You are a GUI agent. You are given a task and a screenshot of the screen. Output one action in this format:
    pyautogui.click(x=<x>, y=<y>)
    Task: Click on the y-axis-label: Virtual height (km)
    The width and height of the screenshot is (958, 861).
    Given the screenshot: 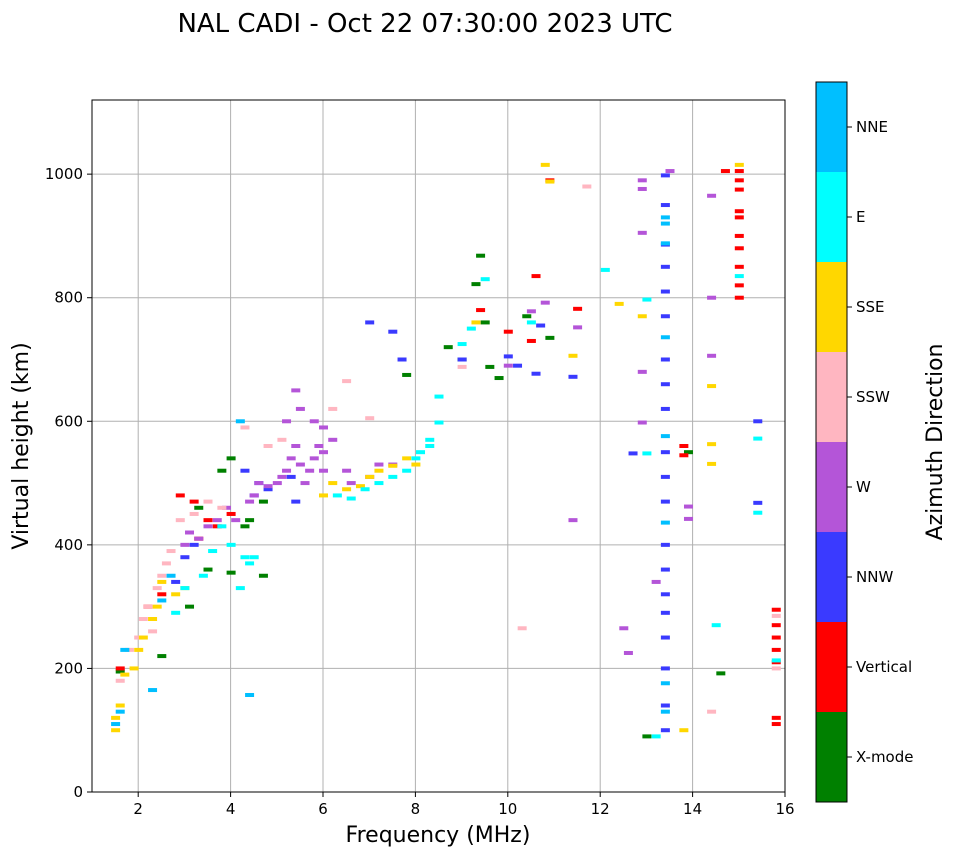 What is the action you would take?
    pyautogui.click(x=21, y=445)
    